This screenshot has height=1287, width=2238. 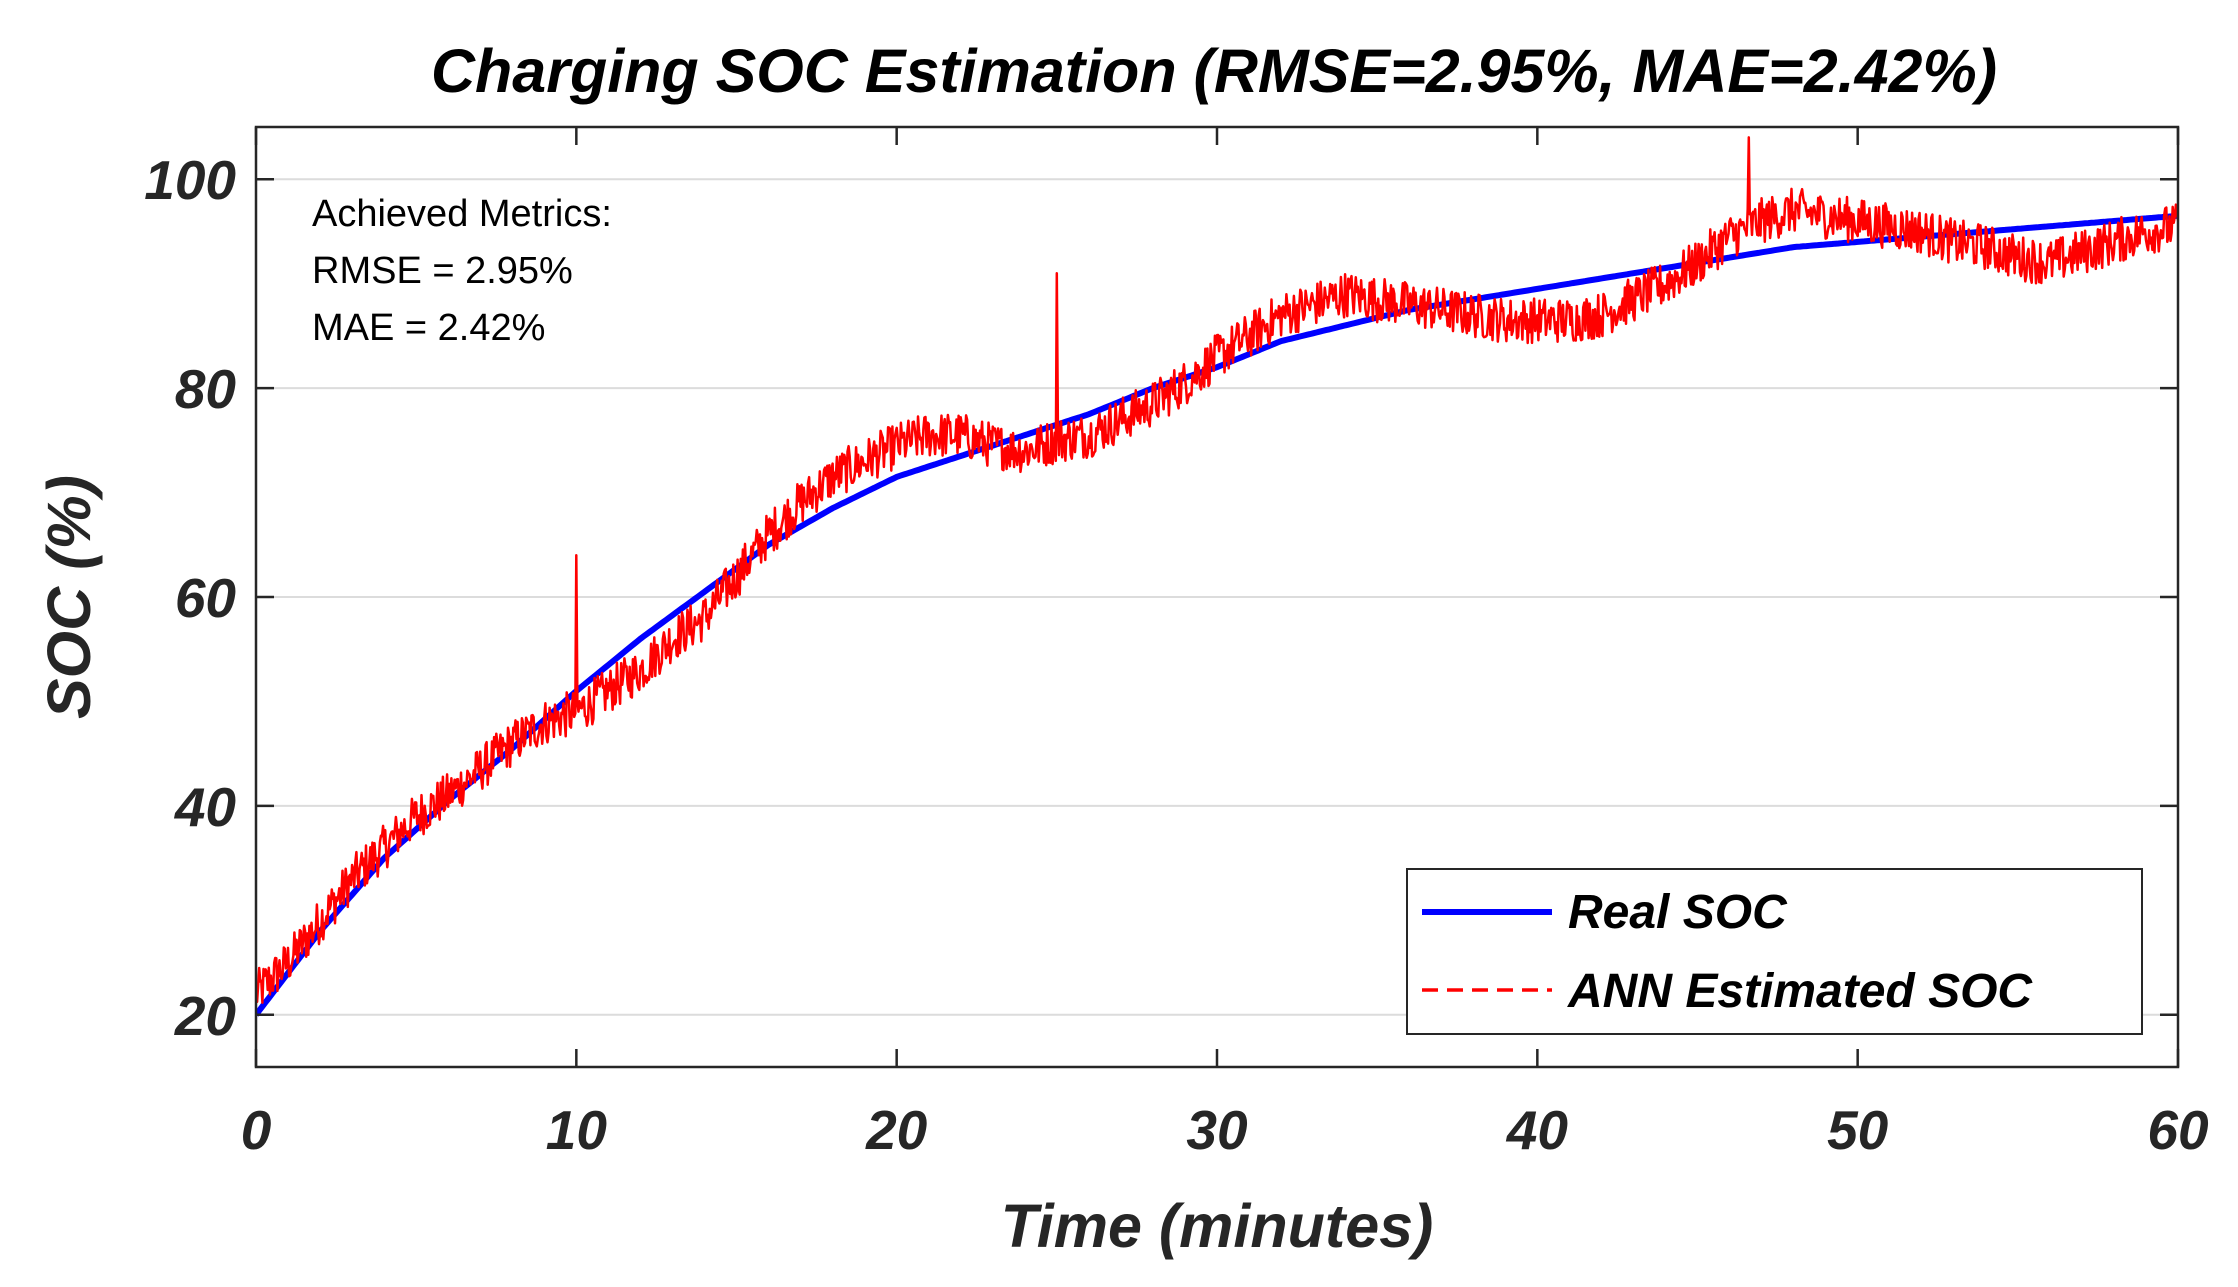 What do you see at coordinates (428, 328) in the screenshot?
I see `annotation-mae: MAE = 2.42%` at bounding box center [428, 328].